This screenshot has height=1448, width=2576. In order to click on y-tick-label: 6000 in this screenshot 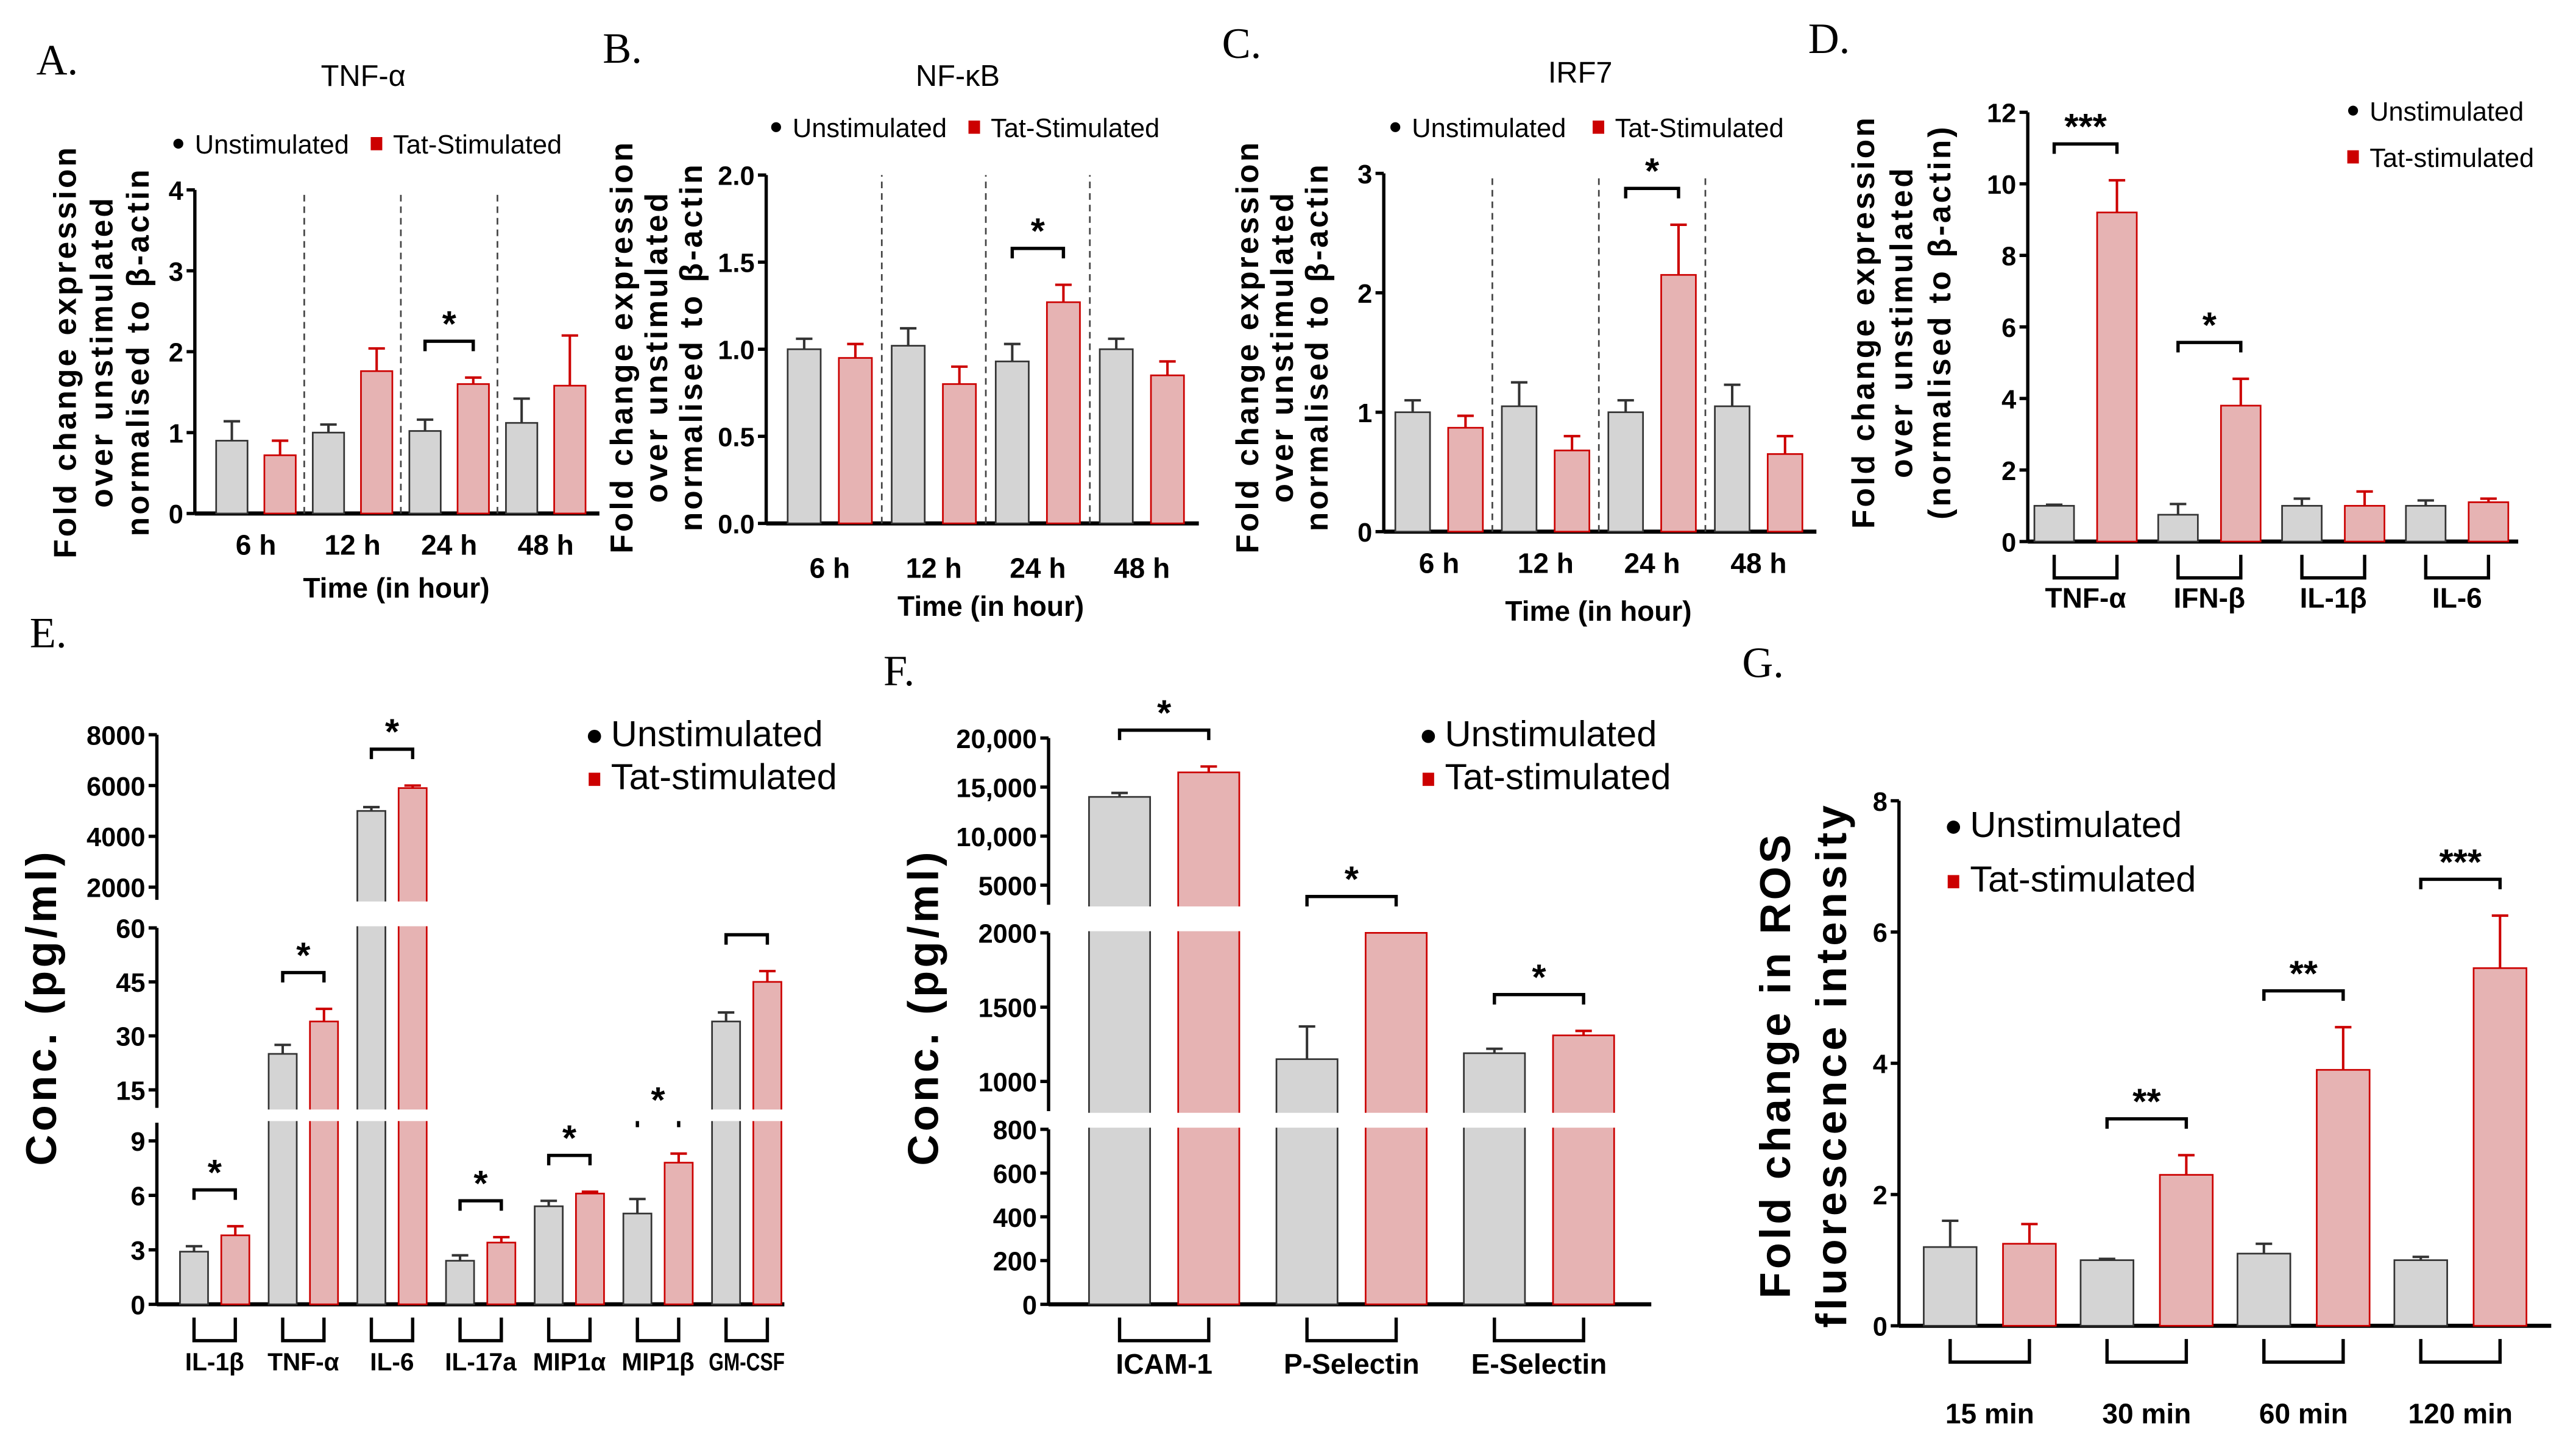, I will do `click(116, 787)`.